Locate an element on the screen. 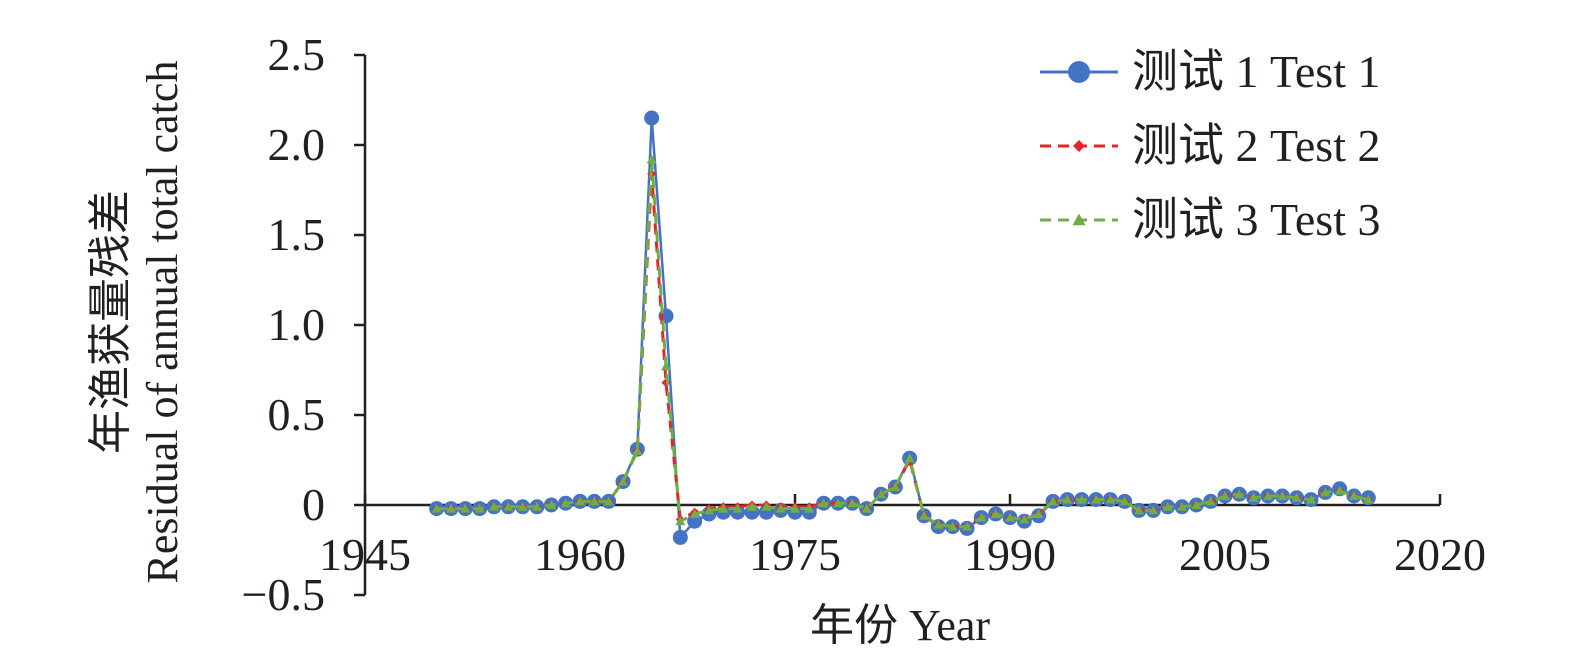  legend-entry-3: 测试 3 Test 3 is located at coordinates (1210, 219).